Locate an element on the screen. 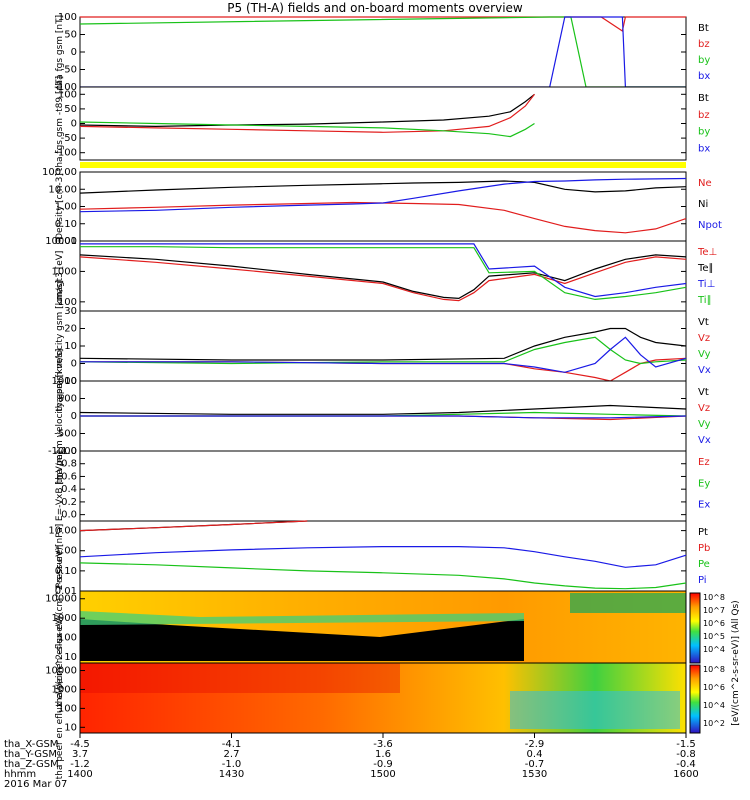 This screenshot has height=800, width=750. footer-cell: 1400 is located at coordinates (79, 774).